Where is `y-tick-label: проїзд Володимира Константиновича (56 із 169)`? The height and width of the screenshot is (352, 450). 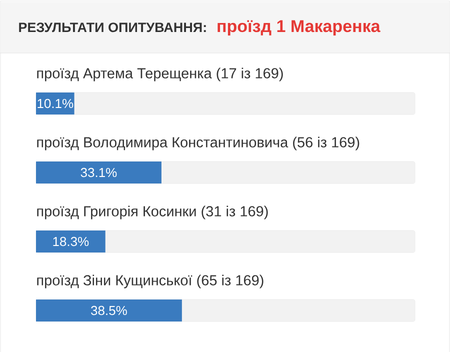 y-tick-label: проїзд Володимира Константиновича (56 із 169) is located at coordinates (198, 143).